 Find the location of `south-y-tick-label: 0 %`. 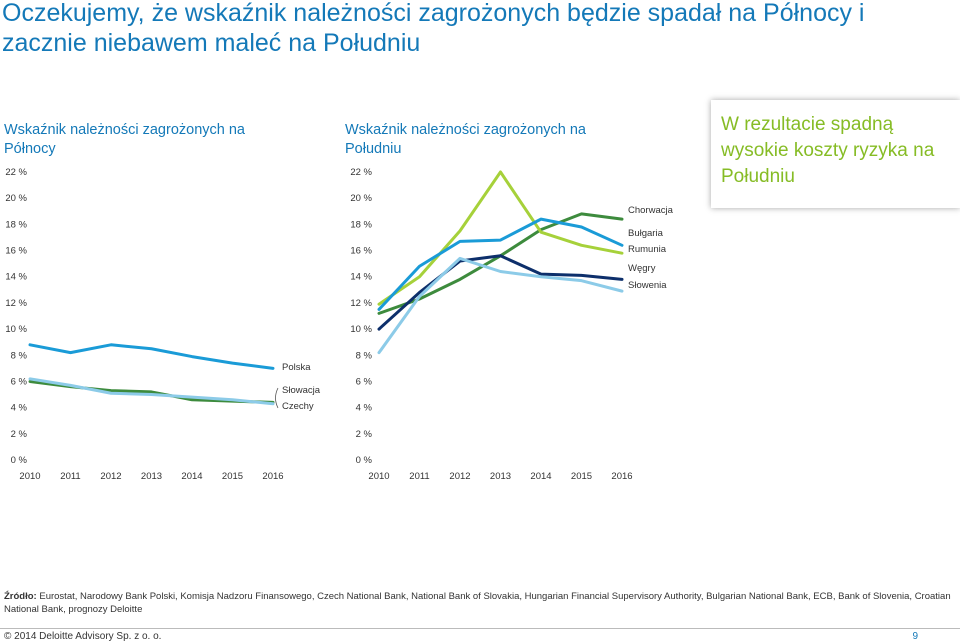

south-y-tick-label: 0 % is located at coordinates (364, 460).